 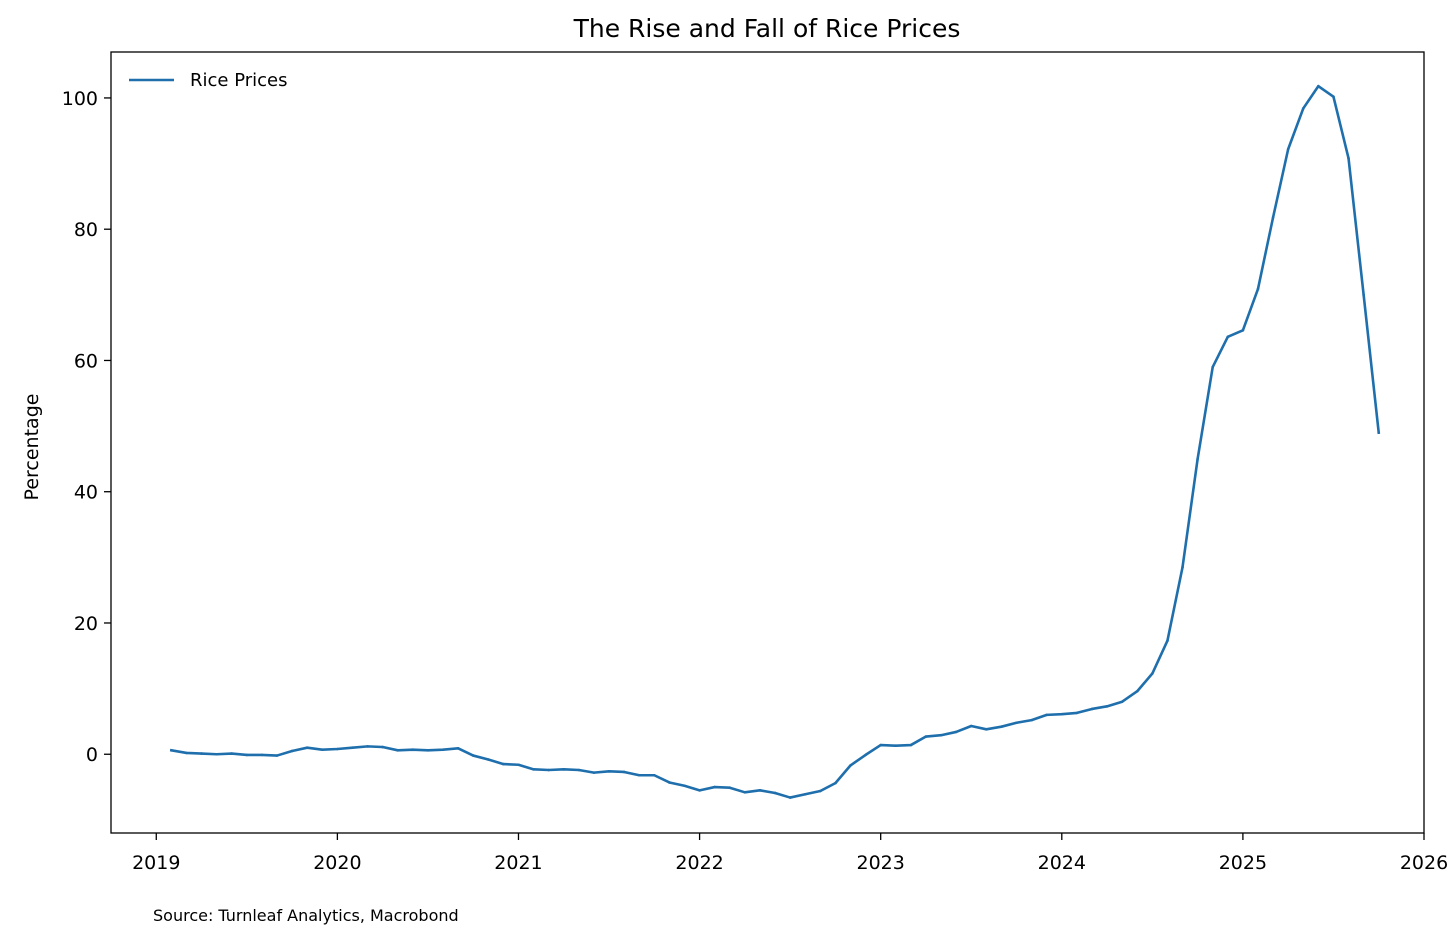 What do you see at coordinates (790, 853) in the screenshot?
I see `x-axis-ticks: 2019 2020 2021 2022 2023 2024 2025 2026` at bounding box center [790, 853].